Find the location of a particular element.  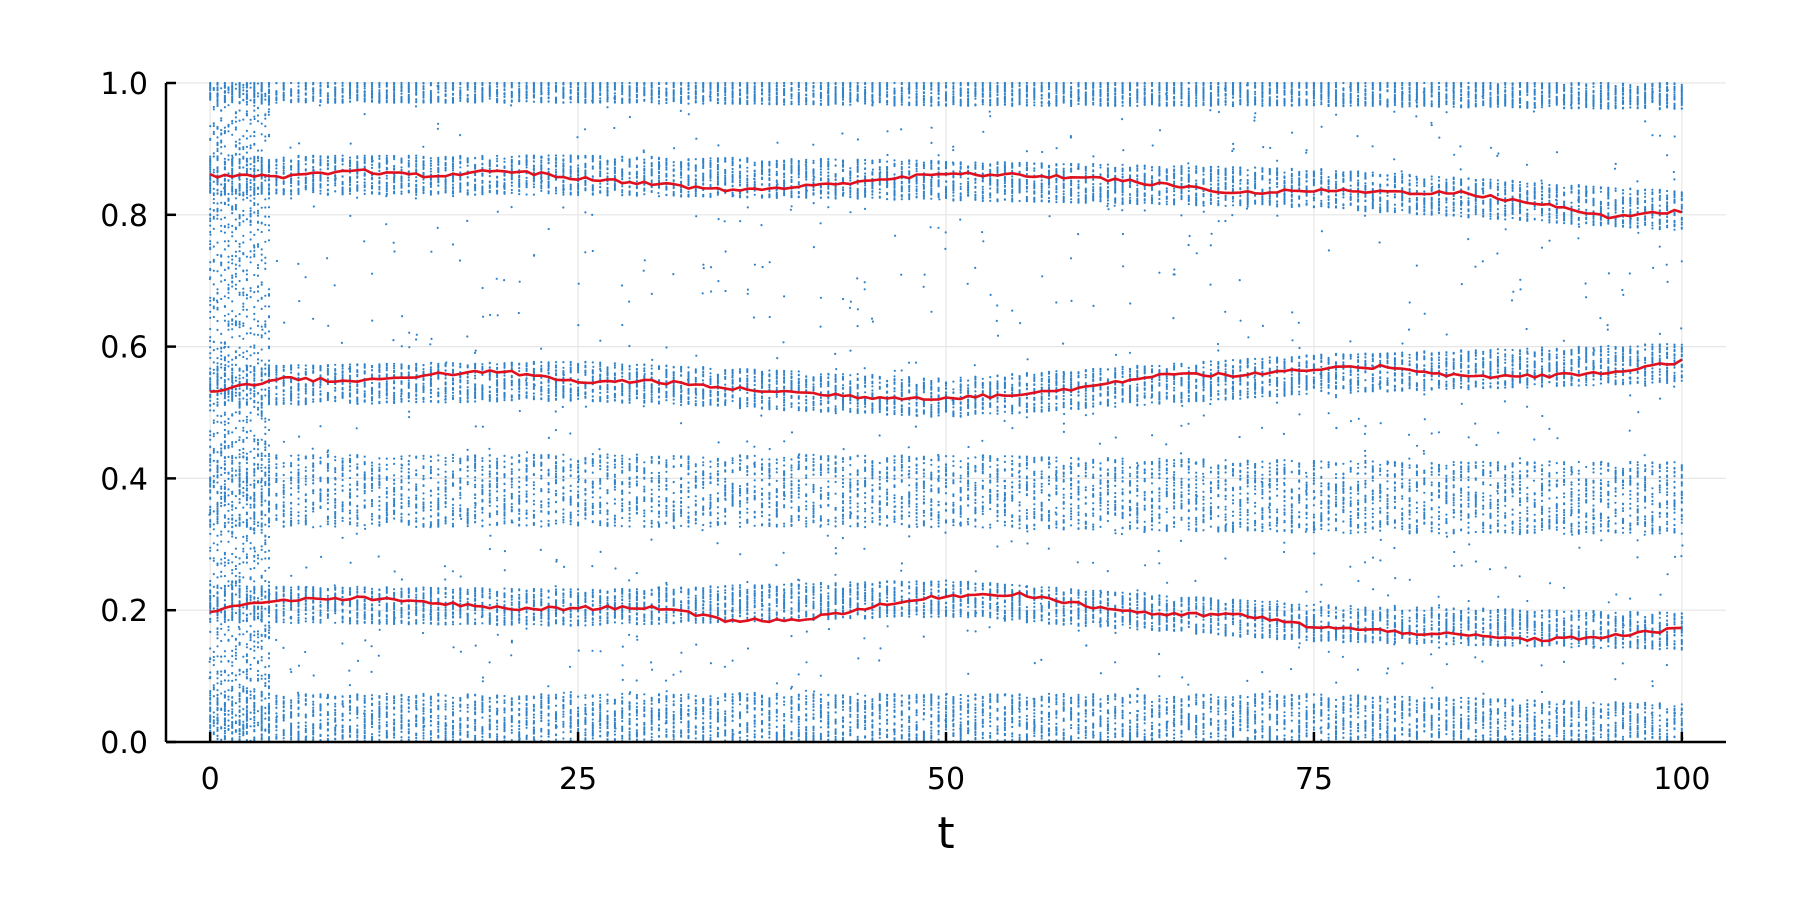

x-tick-label-3: 75 is located at coordinates (1314, 779).